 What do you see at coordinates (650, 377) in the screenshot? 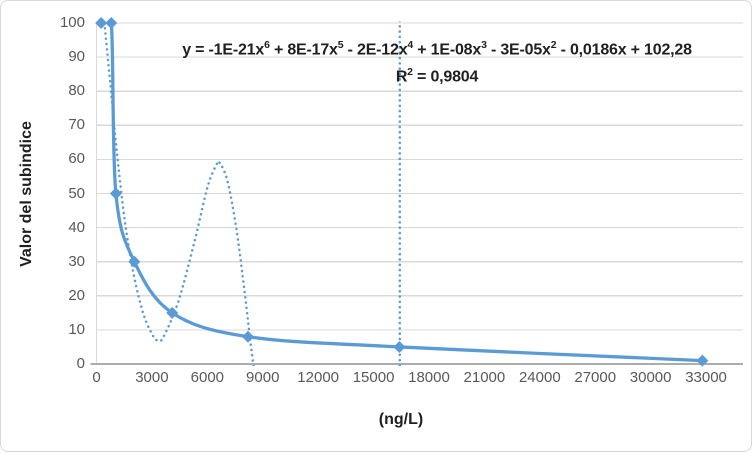
I see `x-tick-label: 30000` at bounding box center [650, 377].